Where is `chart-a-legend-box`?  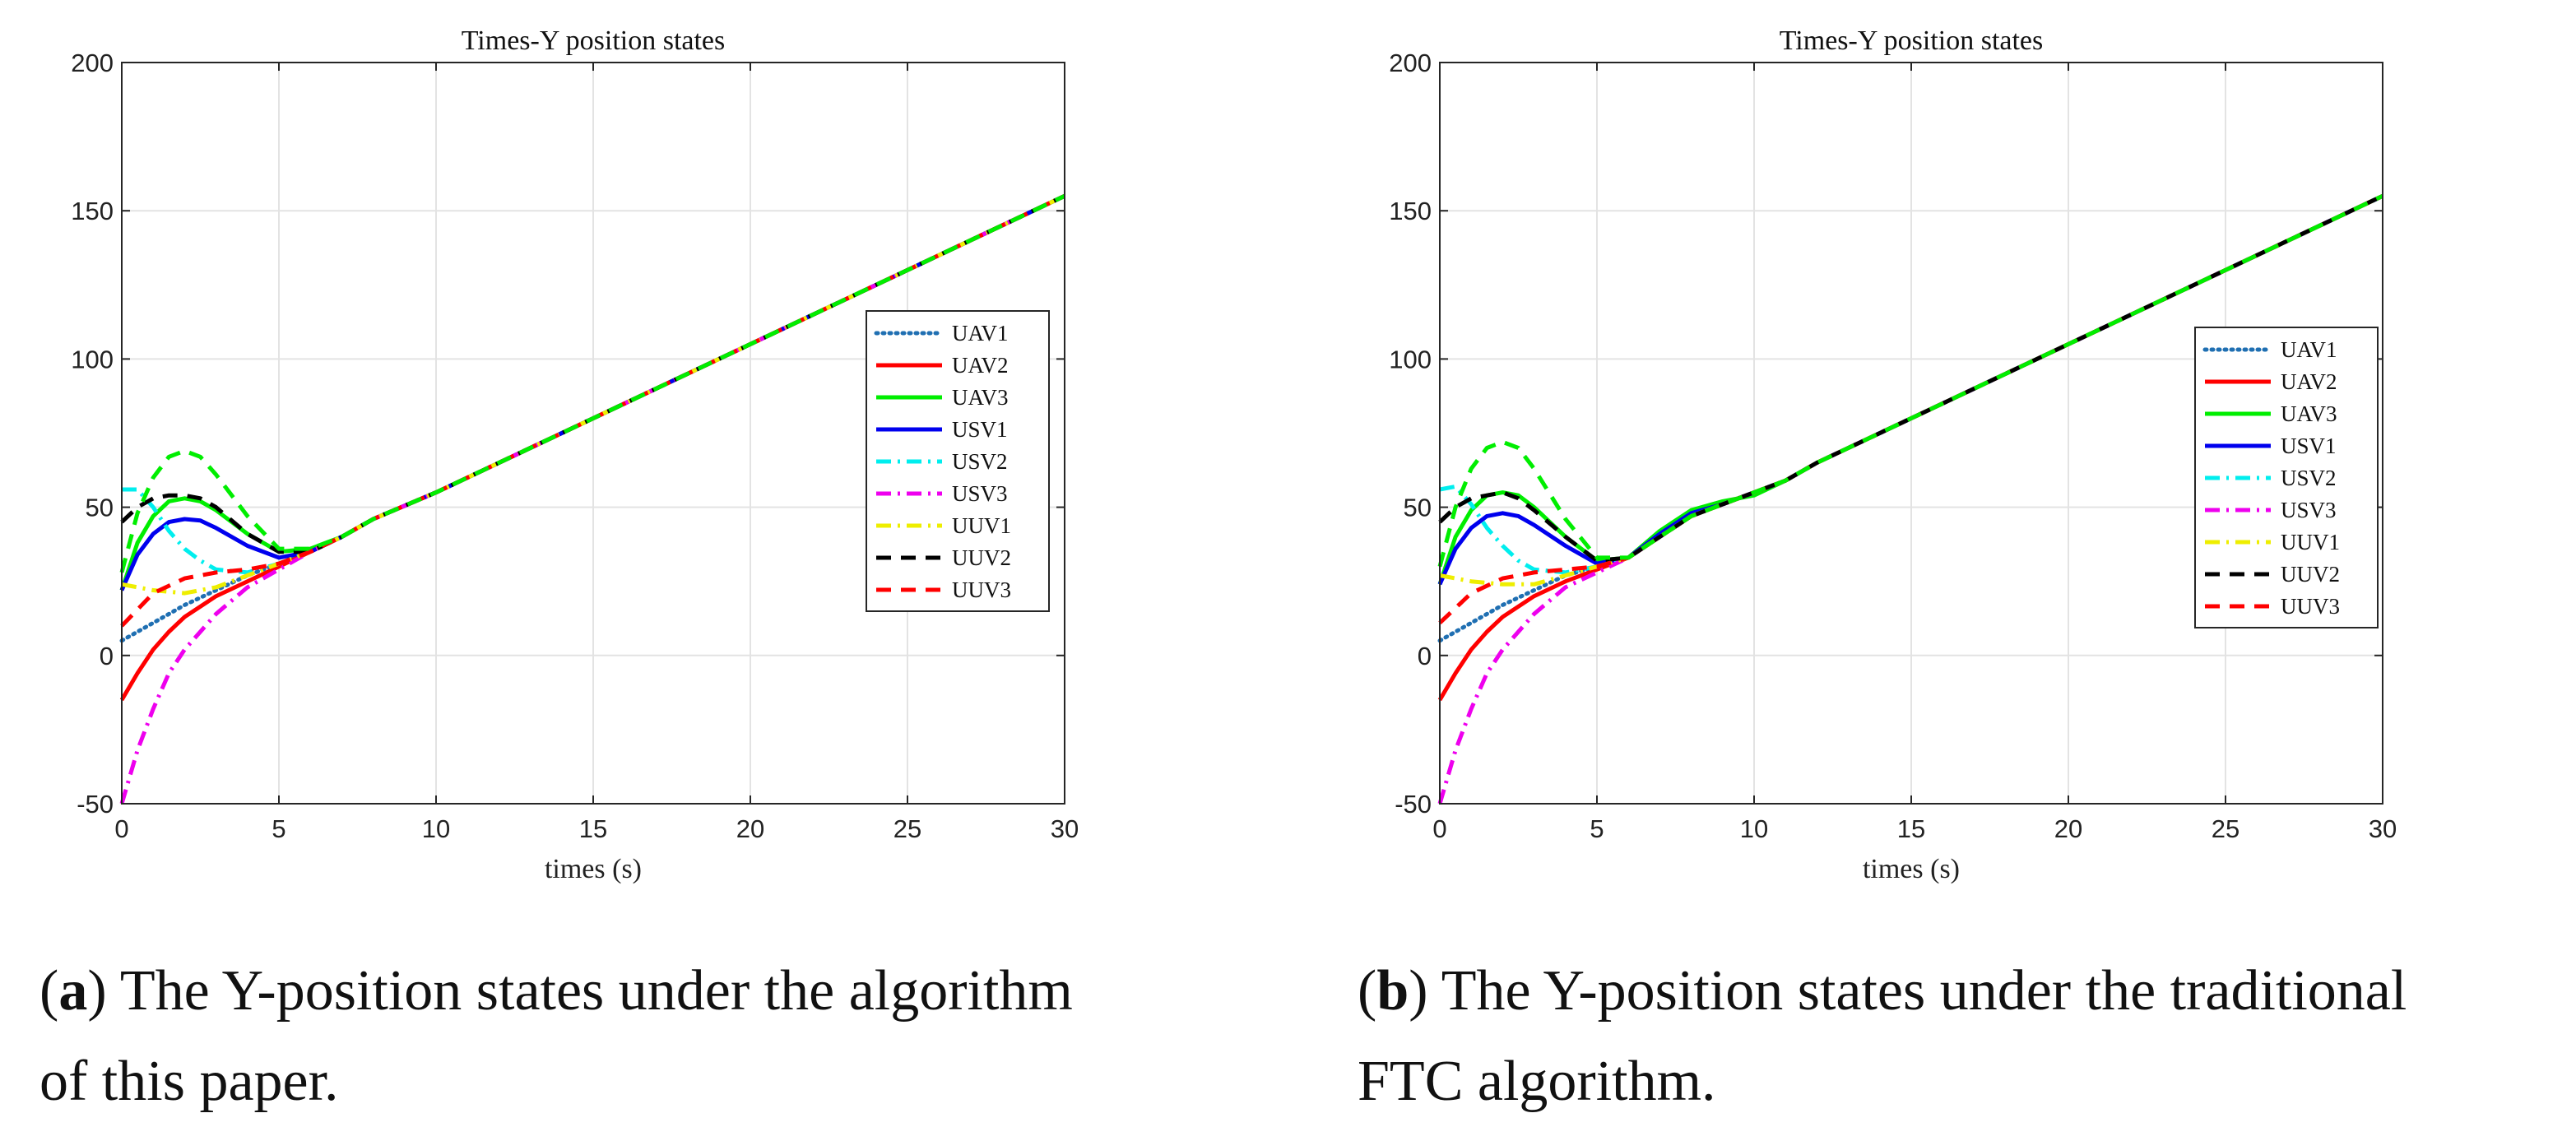 chart-a-legend-box is located at coordinates (958, 461).